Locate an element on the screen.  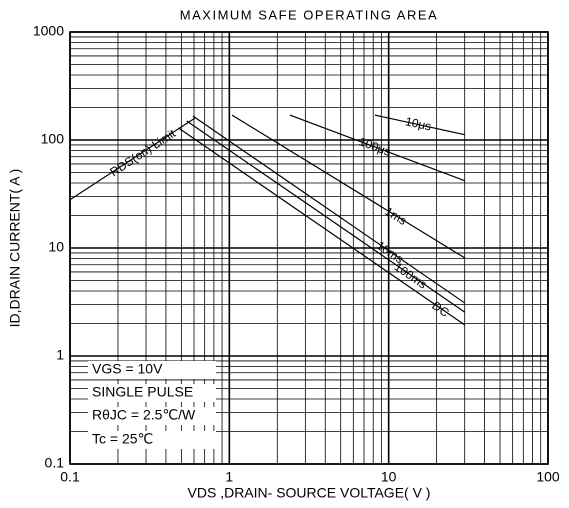
x-axis-label: VDS ,DRAIN- SOURCE VOLTAGE( V ) is located at coordinates (309, 493).